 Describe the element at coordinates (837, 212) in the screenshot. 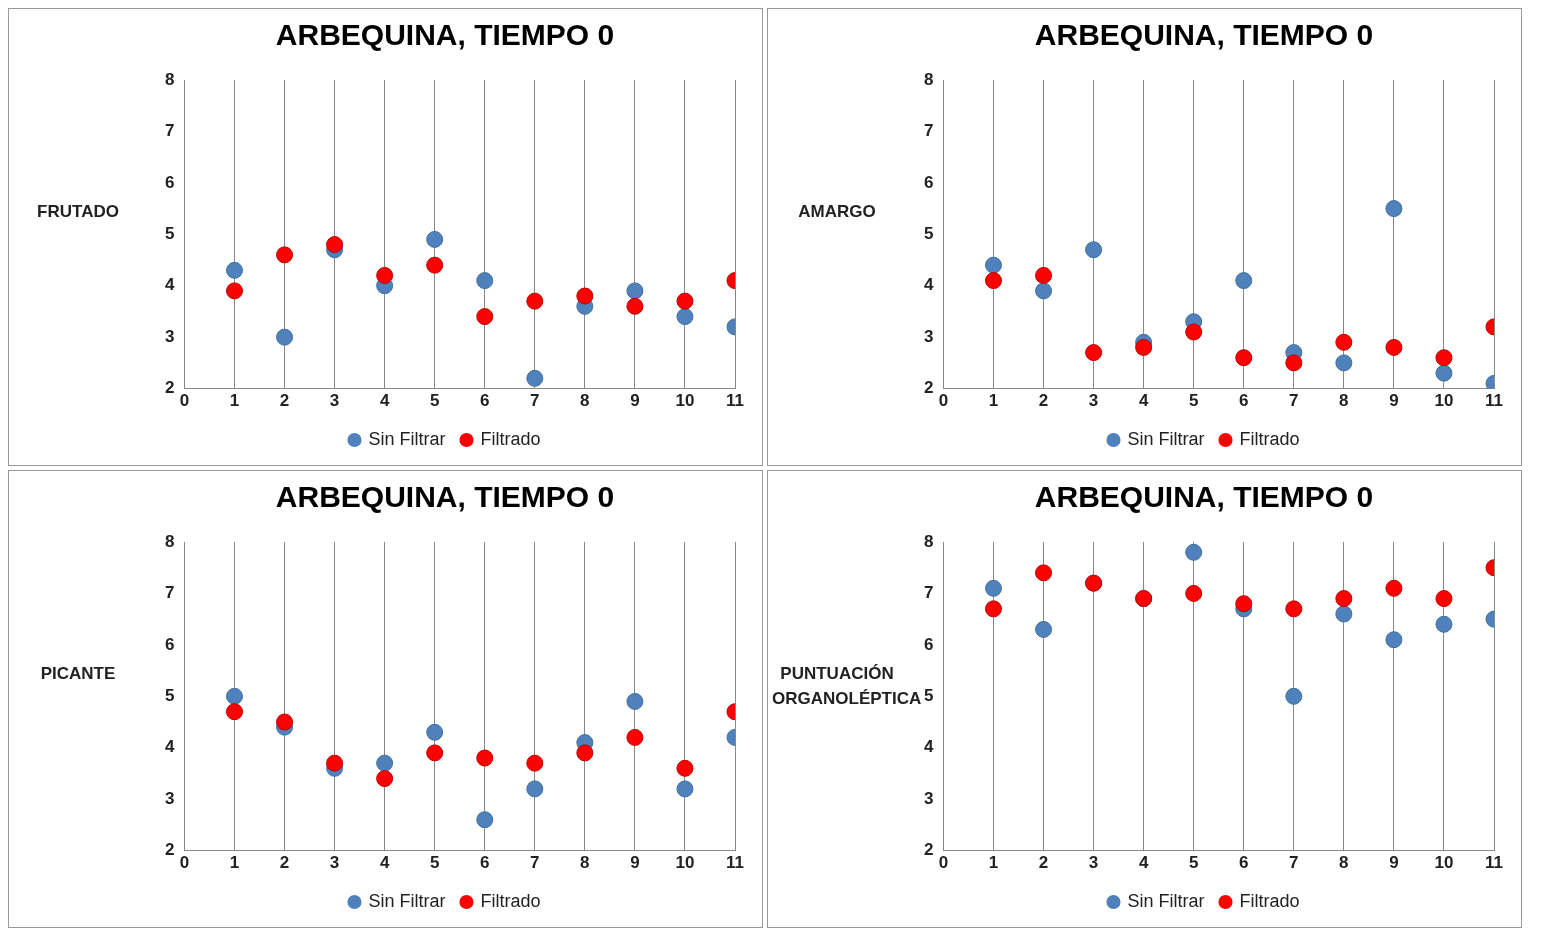

I see `y-axis-title: AMARGO` at that location.